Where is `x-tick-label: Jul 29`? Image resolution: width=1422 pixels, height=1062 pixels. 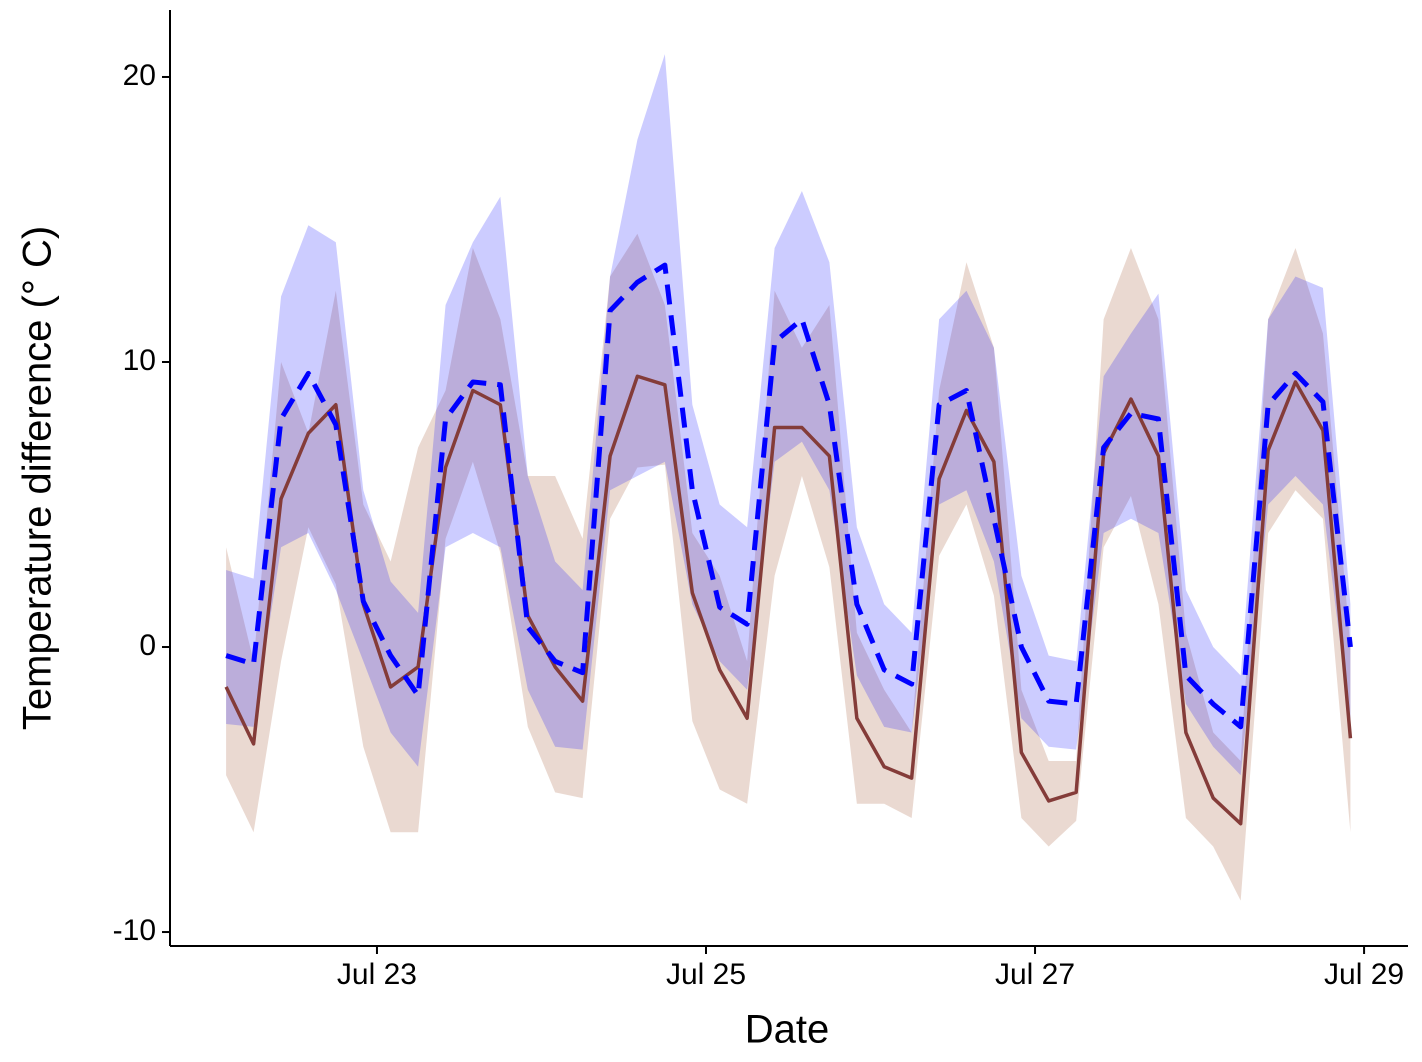 x-tick-label: Jul 29 is located at coordinates (1364, 974).